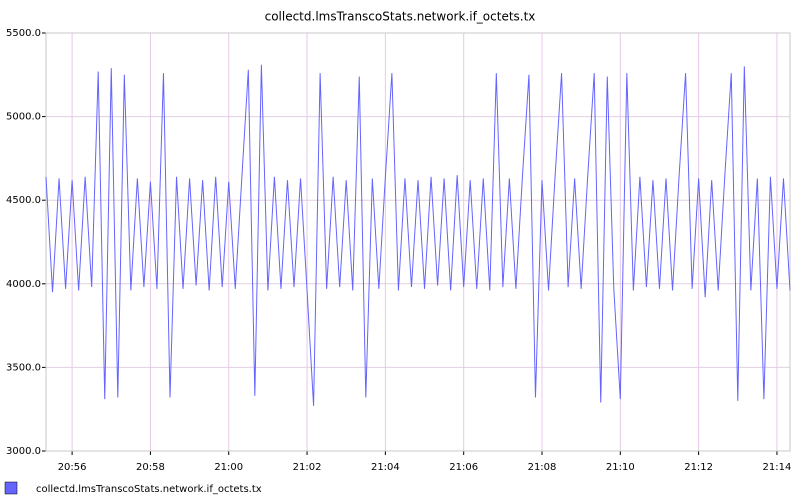 The height and width of the screenshot is (500, 800). I want to click on x-tick-label: 21:06, so click(463, 467).